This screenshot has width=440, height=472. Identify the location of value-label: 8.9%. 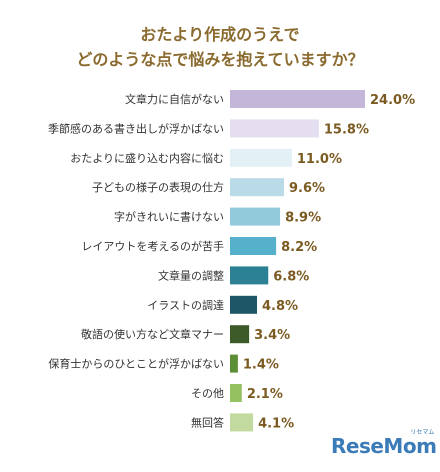
(303, 218).